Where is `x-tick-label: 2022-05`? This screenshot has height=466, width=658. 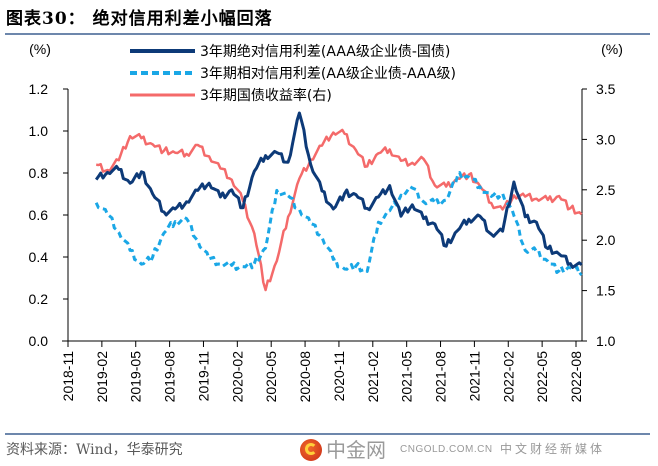 x-tick-label: 2022-05 is located at coordinates (542, 377).